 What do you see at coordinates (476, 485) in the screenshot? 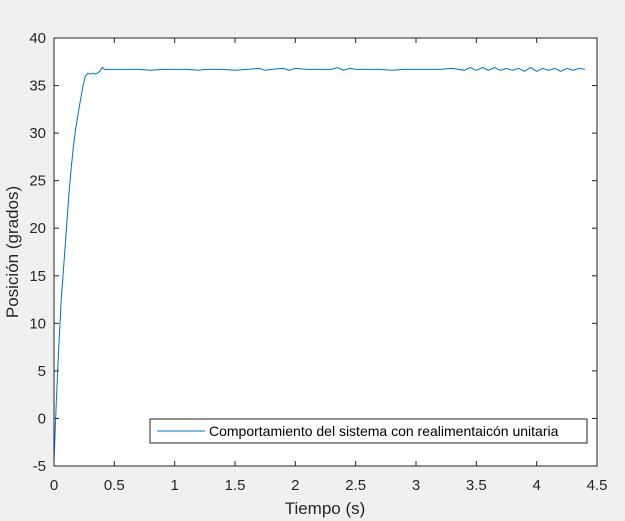
I see `x-tick-label: 3.5` at bounding box center [476, 485].